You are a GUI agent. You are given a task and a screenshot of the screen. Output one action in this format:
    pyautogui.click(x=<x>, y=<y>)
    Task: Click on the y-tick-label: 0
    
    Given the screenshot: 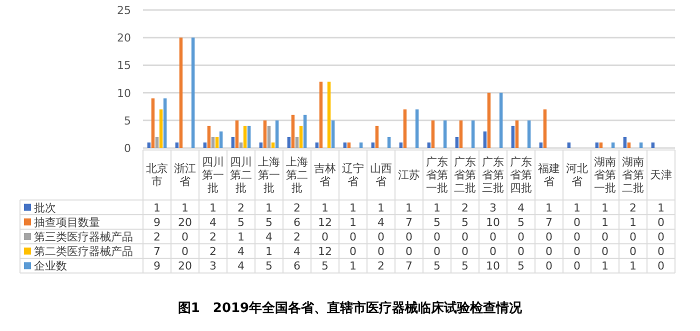 What is the action you would take?
    pyautogui.click(x=127, y=148)
    